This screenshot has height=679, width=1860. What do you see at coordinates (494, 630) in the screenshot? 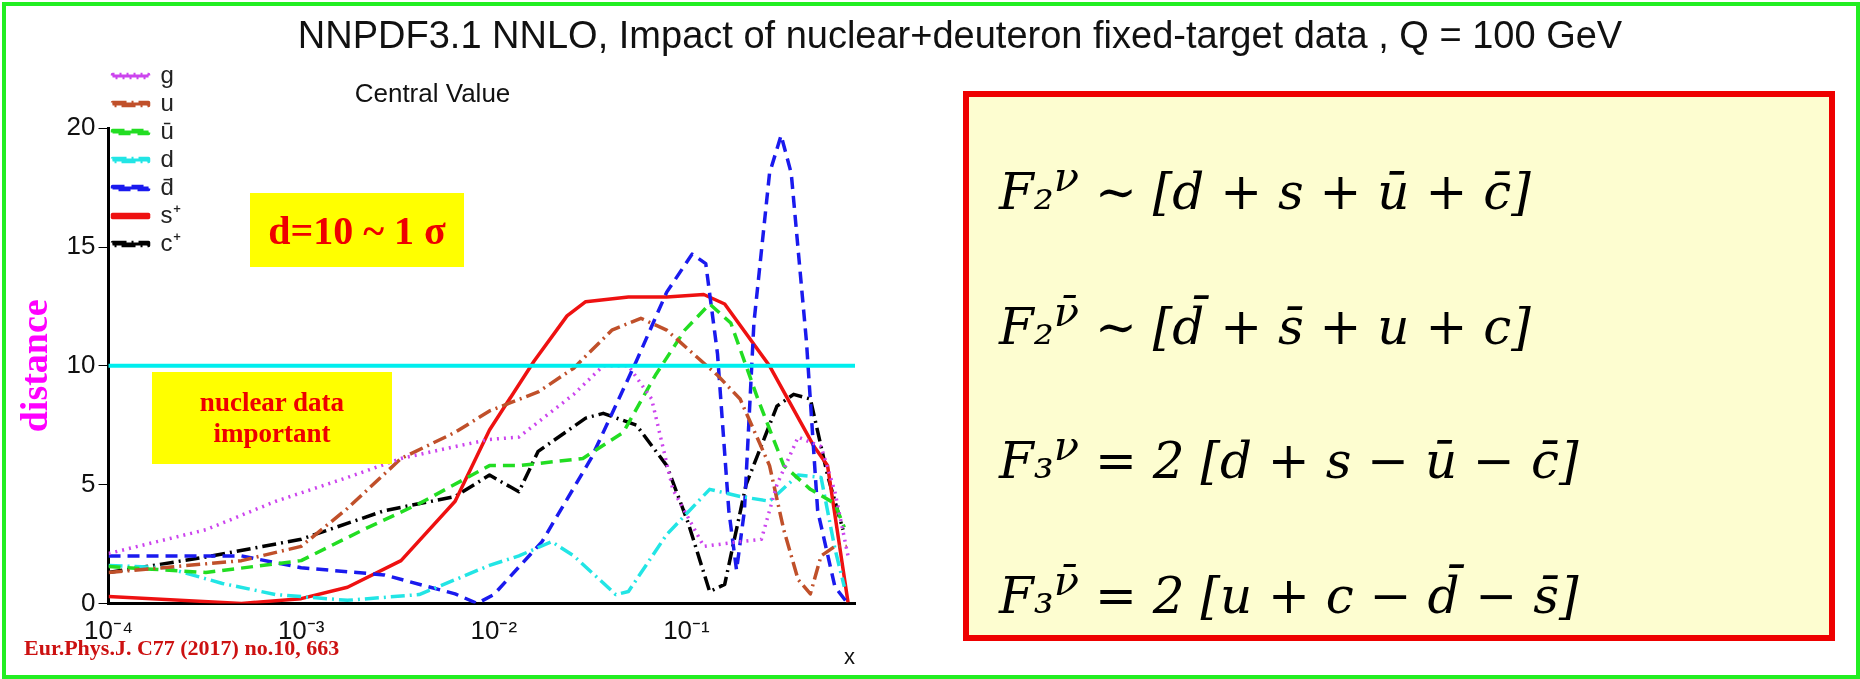
I see `x-tick-label: 10⁻²` at bounding box center [494, 630].